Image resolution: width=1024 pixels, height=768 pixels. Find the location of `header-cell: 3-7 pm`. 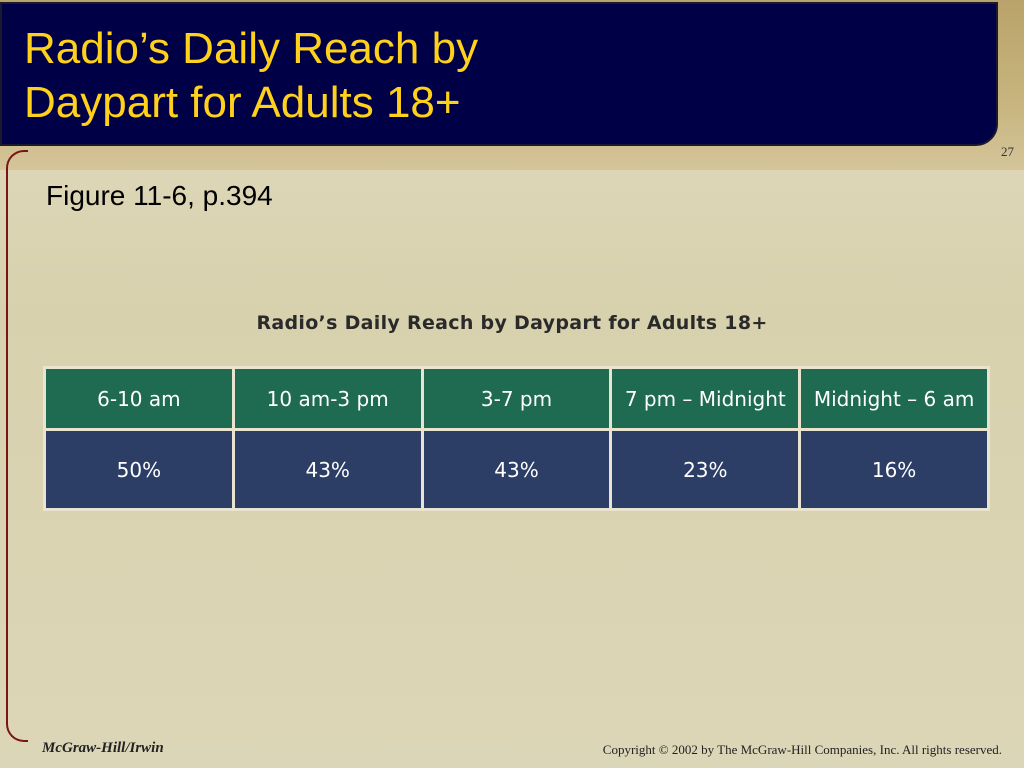

header-cell: 3-7 pm is located at coordinates (516, 398).